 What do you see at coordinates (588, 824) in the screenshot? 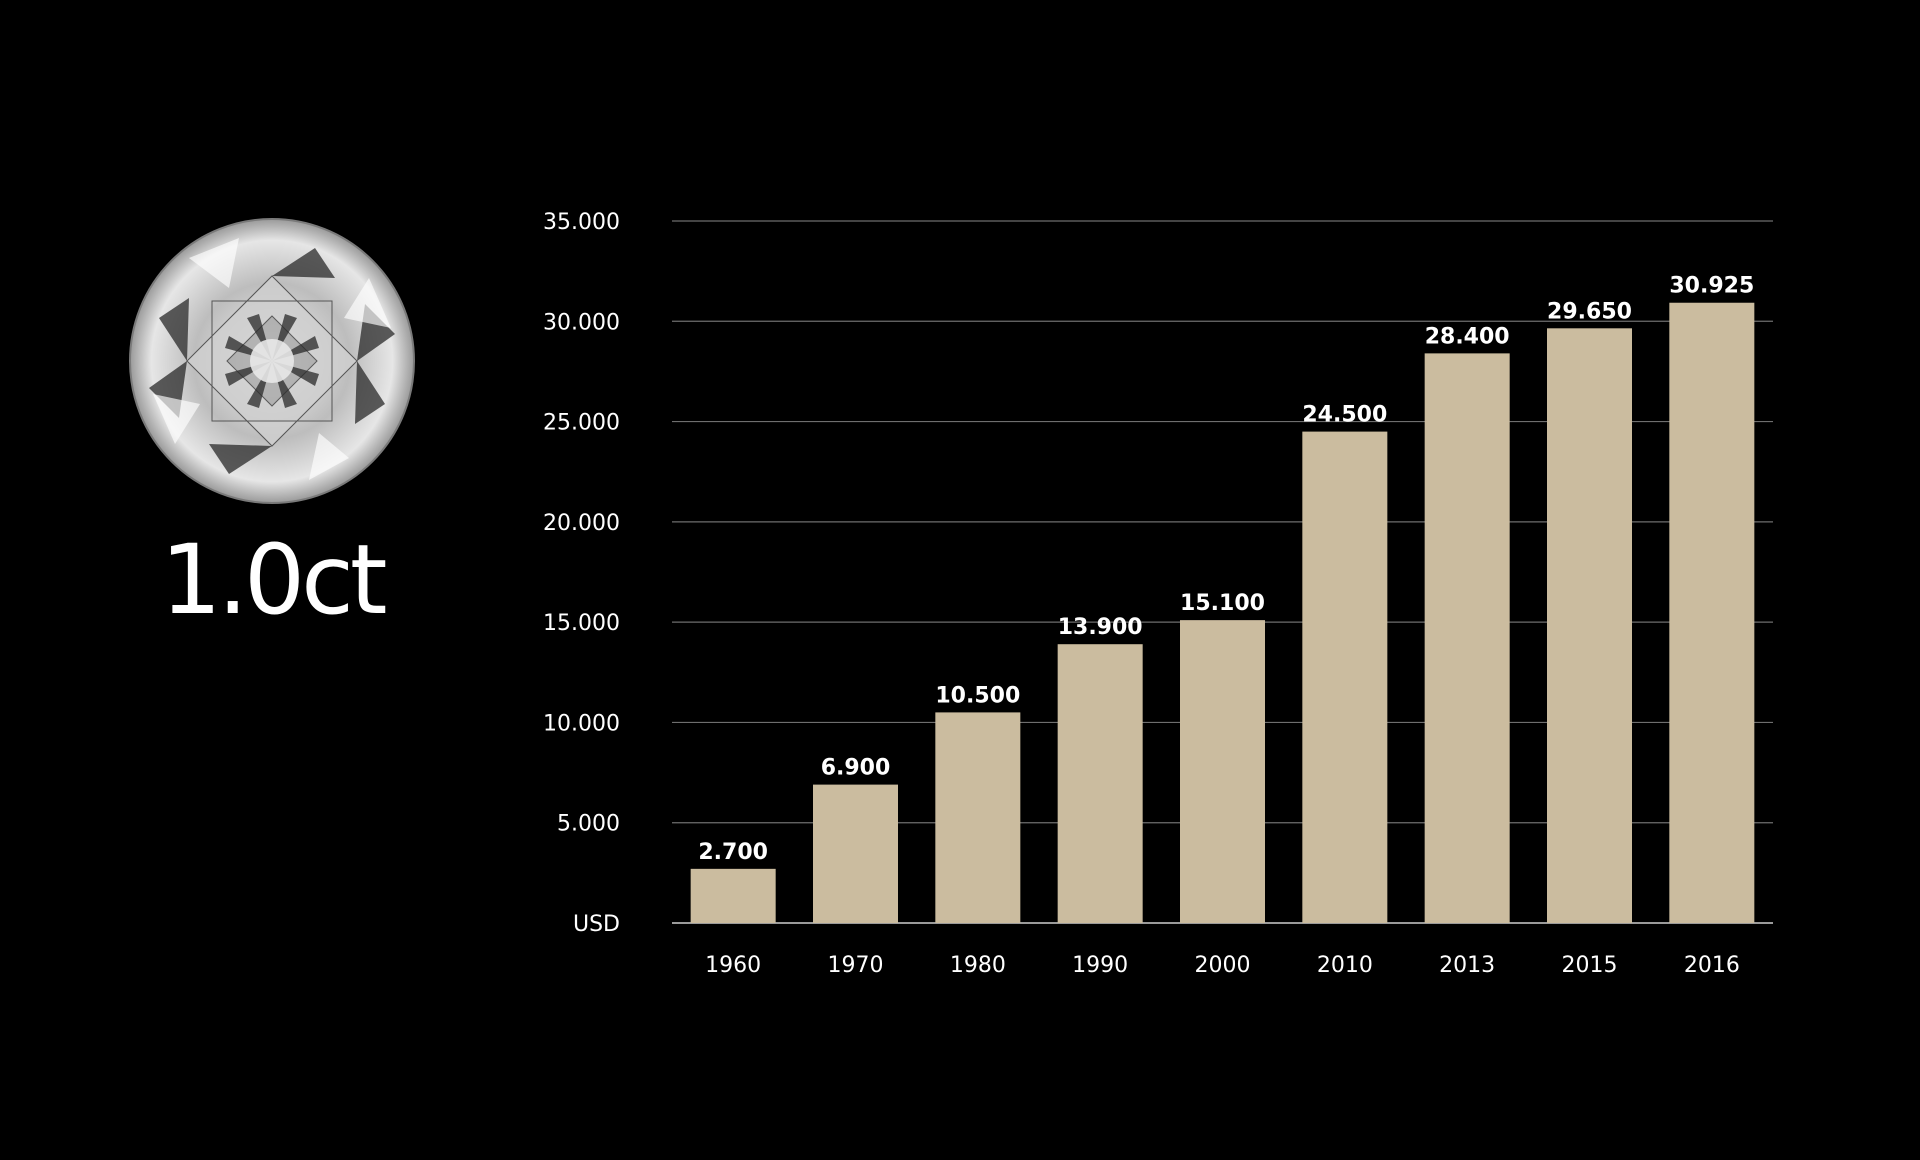
I see `y-tick-label: 5.000` at bounding box center [588, 824].